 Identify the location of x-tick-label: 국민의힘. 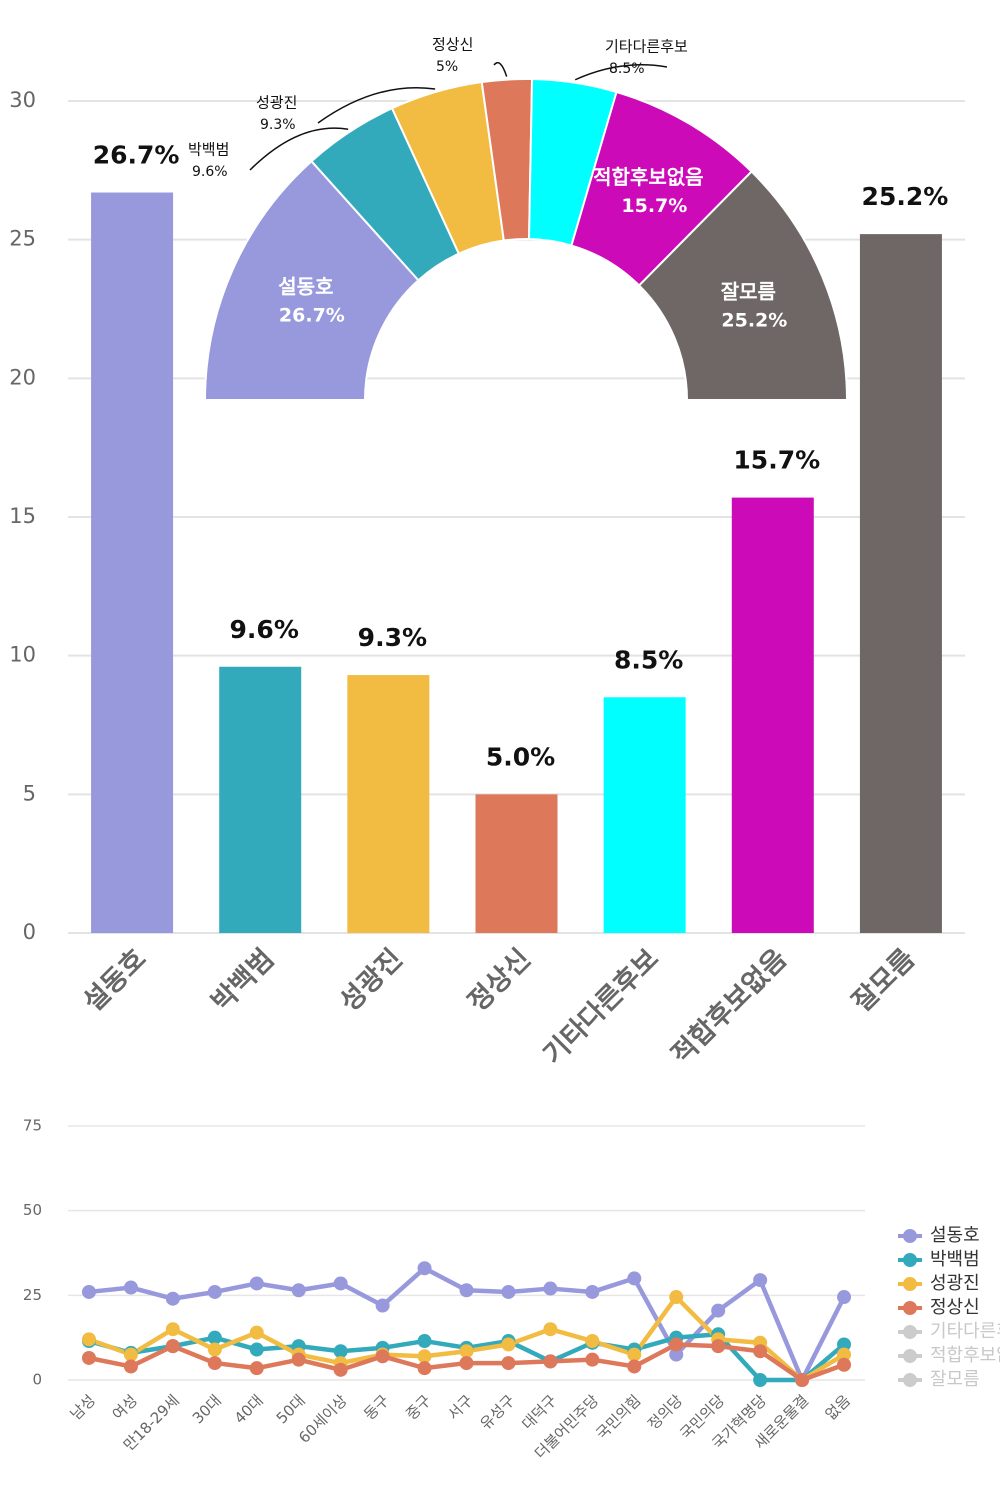
(619, 1417).